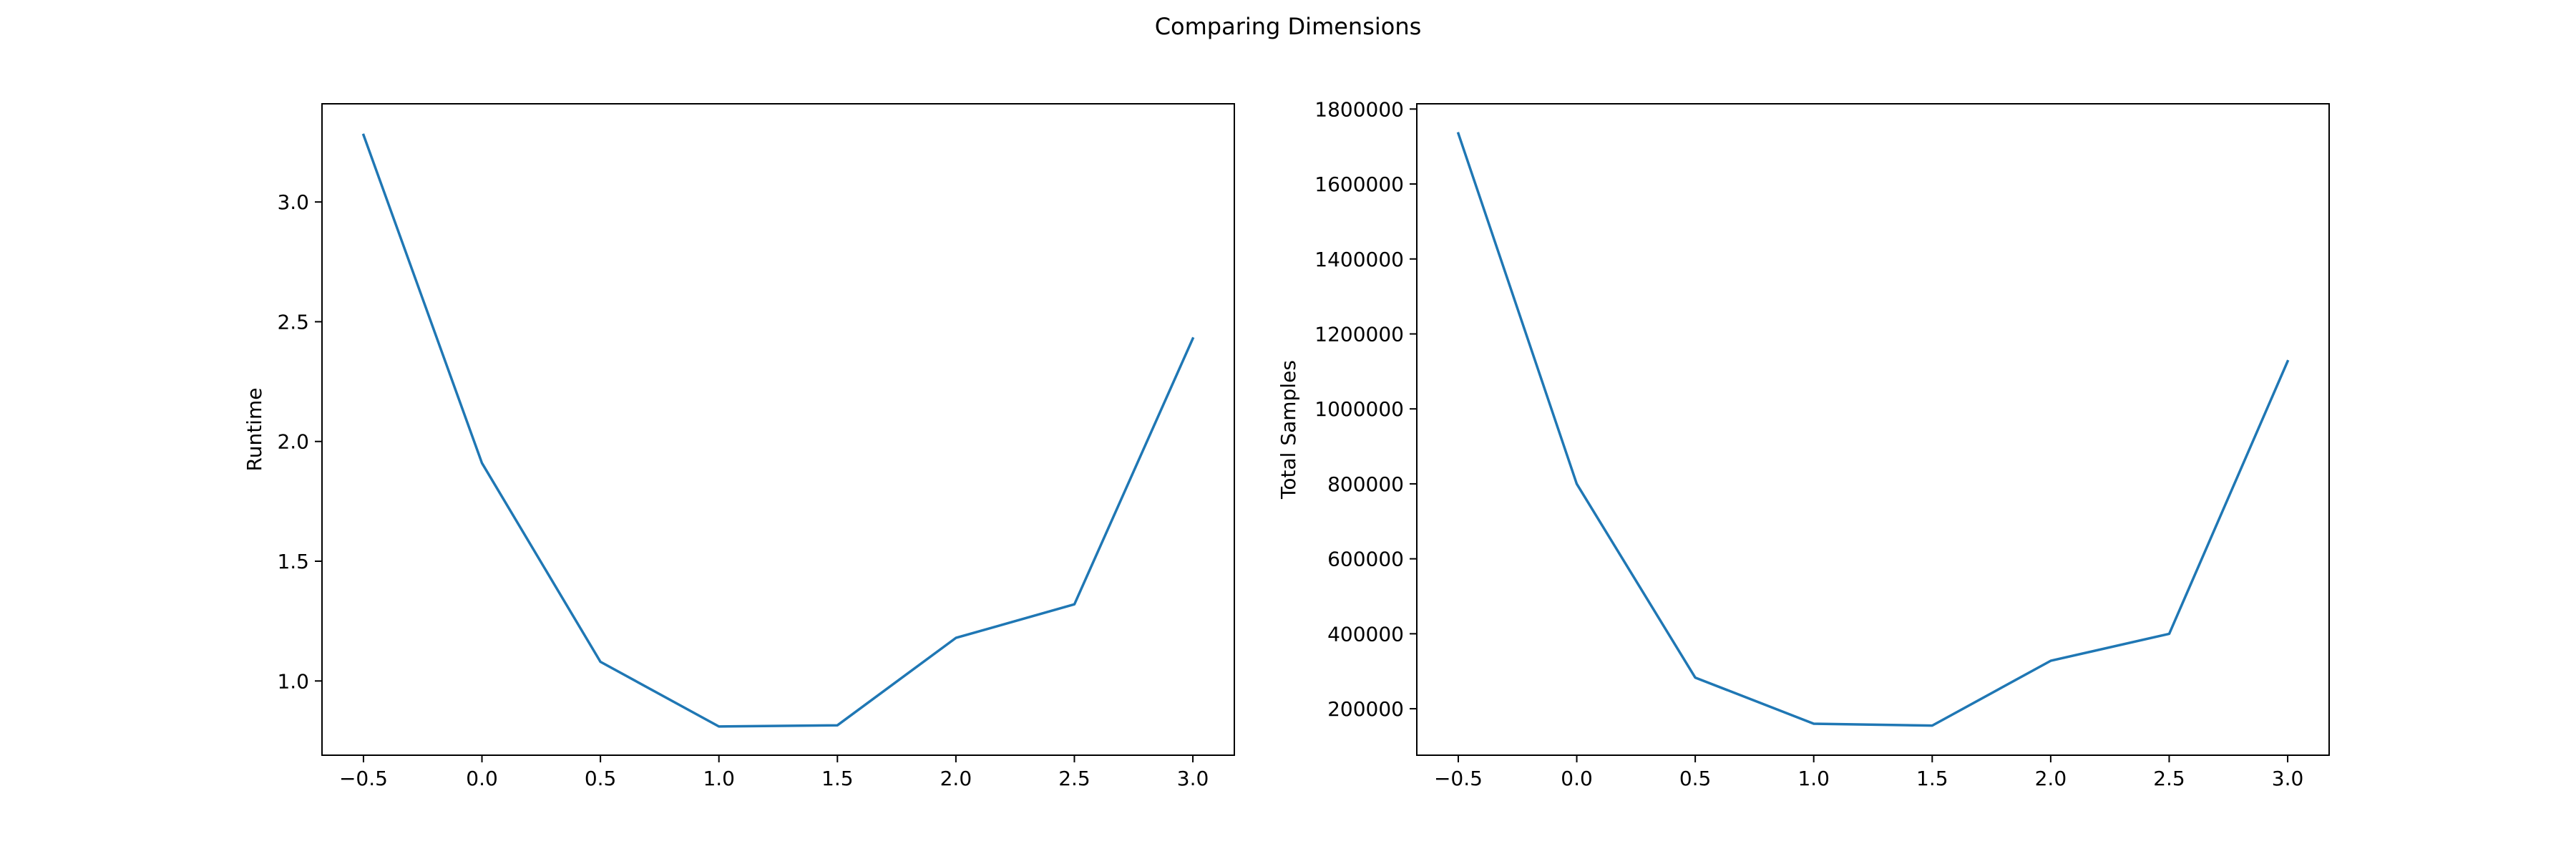 The image size is (2576, 859). What do you see at coordinates (1288, 430) in the screenshot?
I see `total-samples-y-axis-label: Total Samples` at bounding box center [1288, 430].